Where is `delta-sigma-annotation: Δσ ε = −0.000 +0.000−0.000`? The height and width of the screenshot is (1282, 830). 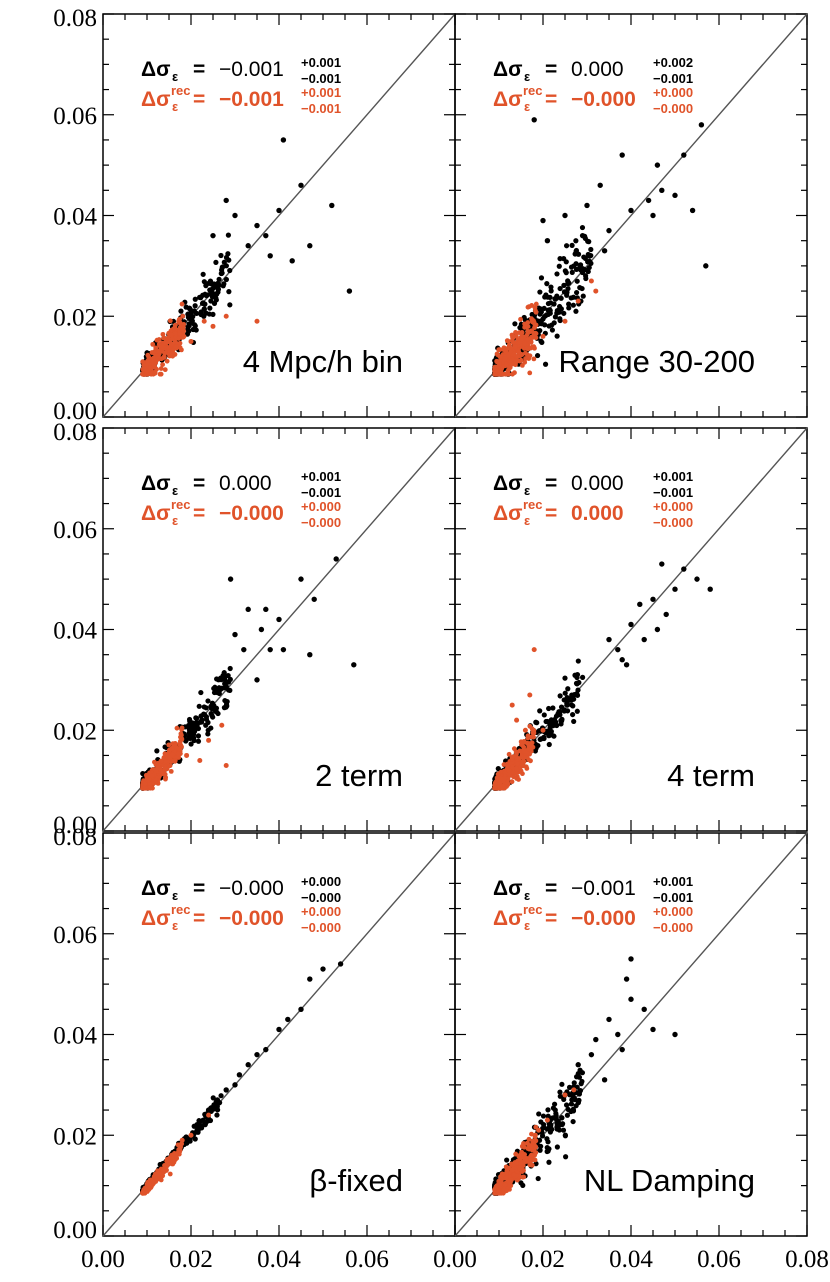 delta-sigma-annotation: Δσ ε = −0.000 +0.000−0.000 is located at coordinates (241, 889).